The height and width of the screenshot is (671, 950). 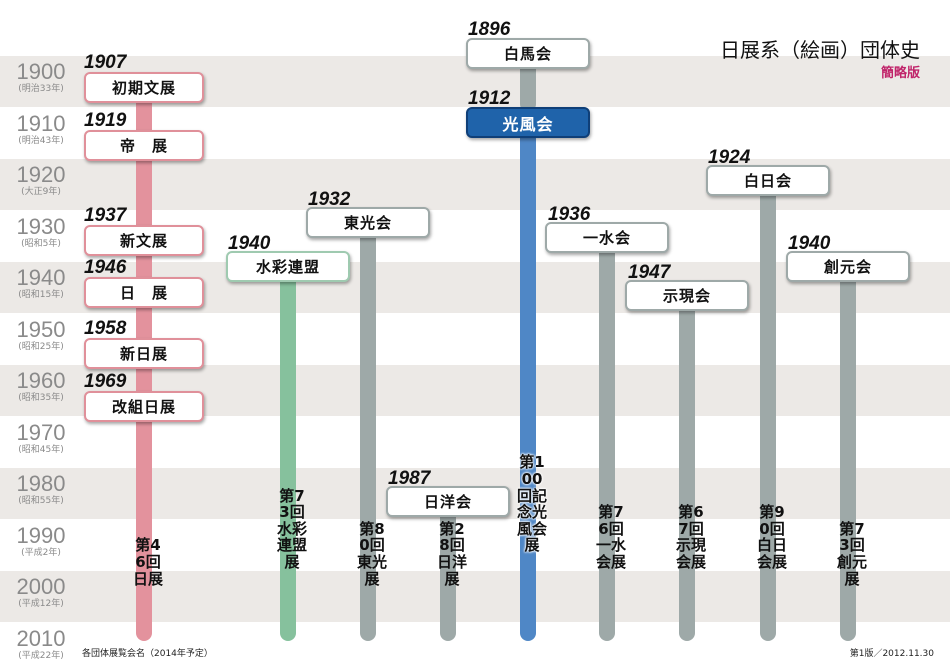 I want to click on founding-year-label: 1958, so click(x=105, y=328).